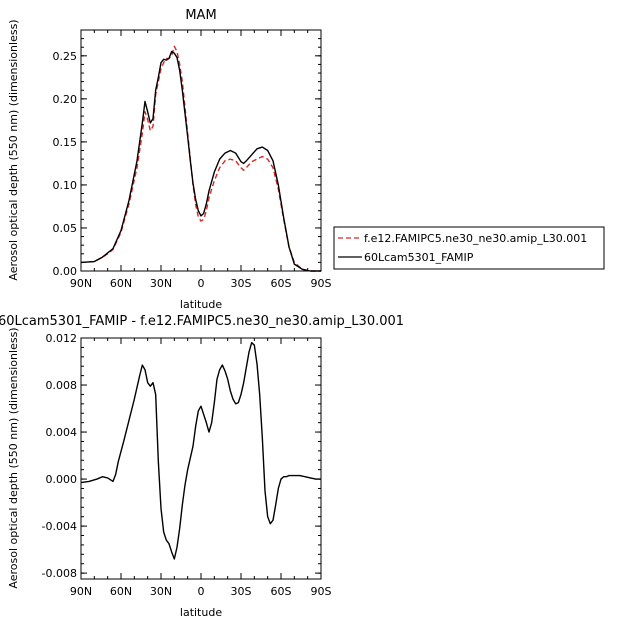 The width and height of the screenshot is (626, 631). I want to click on bottom-x-tick-label: 90N, so click(81, 591).